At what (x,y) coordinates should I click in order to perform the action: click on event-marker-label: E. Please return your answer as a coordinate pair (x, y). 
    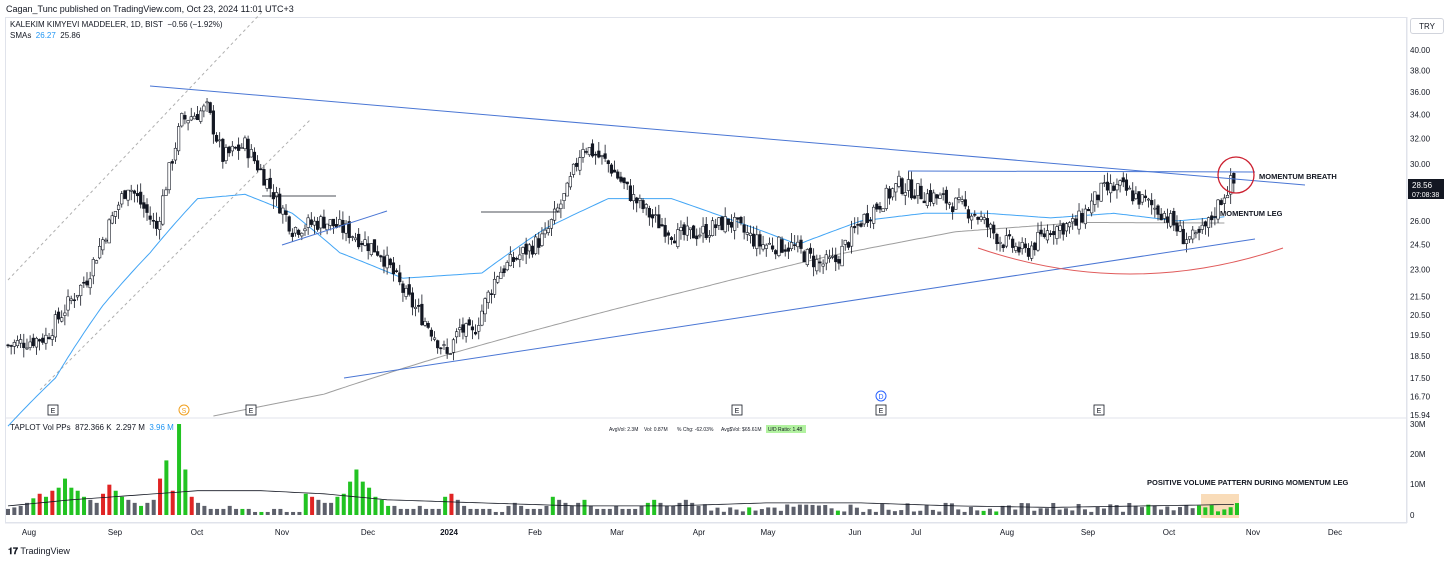
    Looking at the image, I should click on (251, 411).